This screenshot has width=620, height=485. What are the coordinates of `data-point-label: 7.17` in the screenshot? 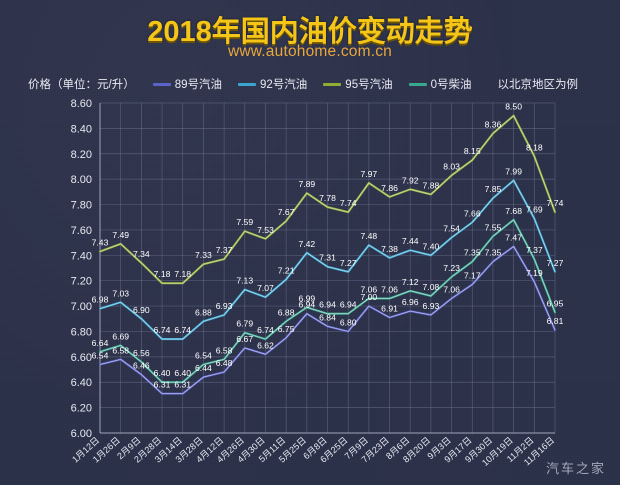 It's located at (472, 276).